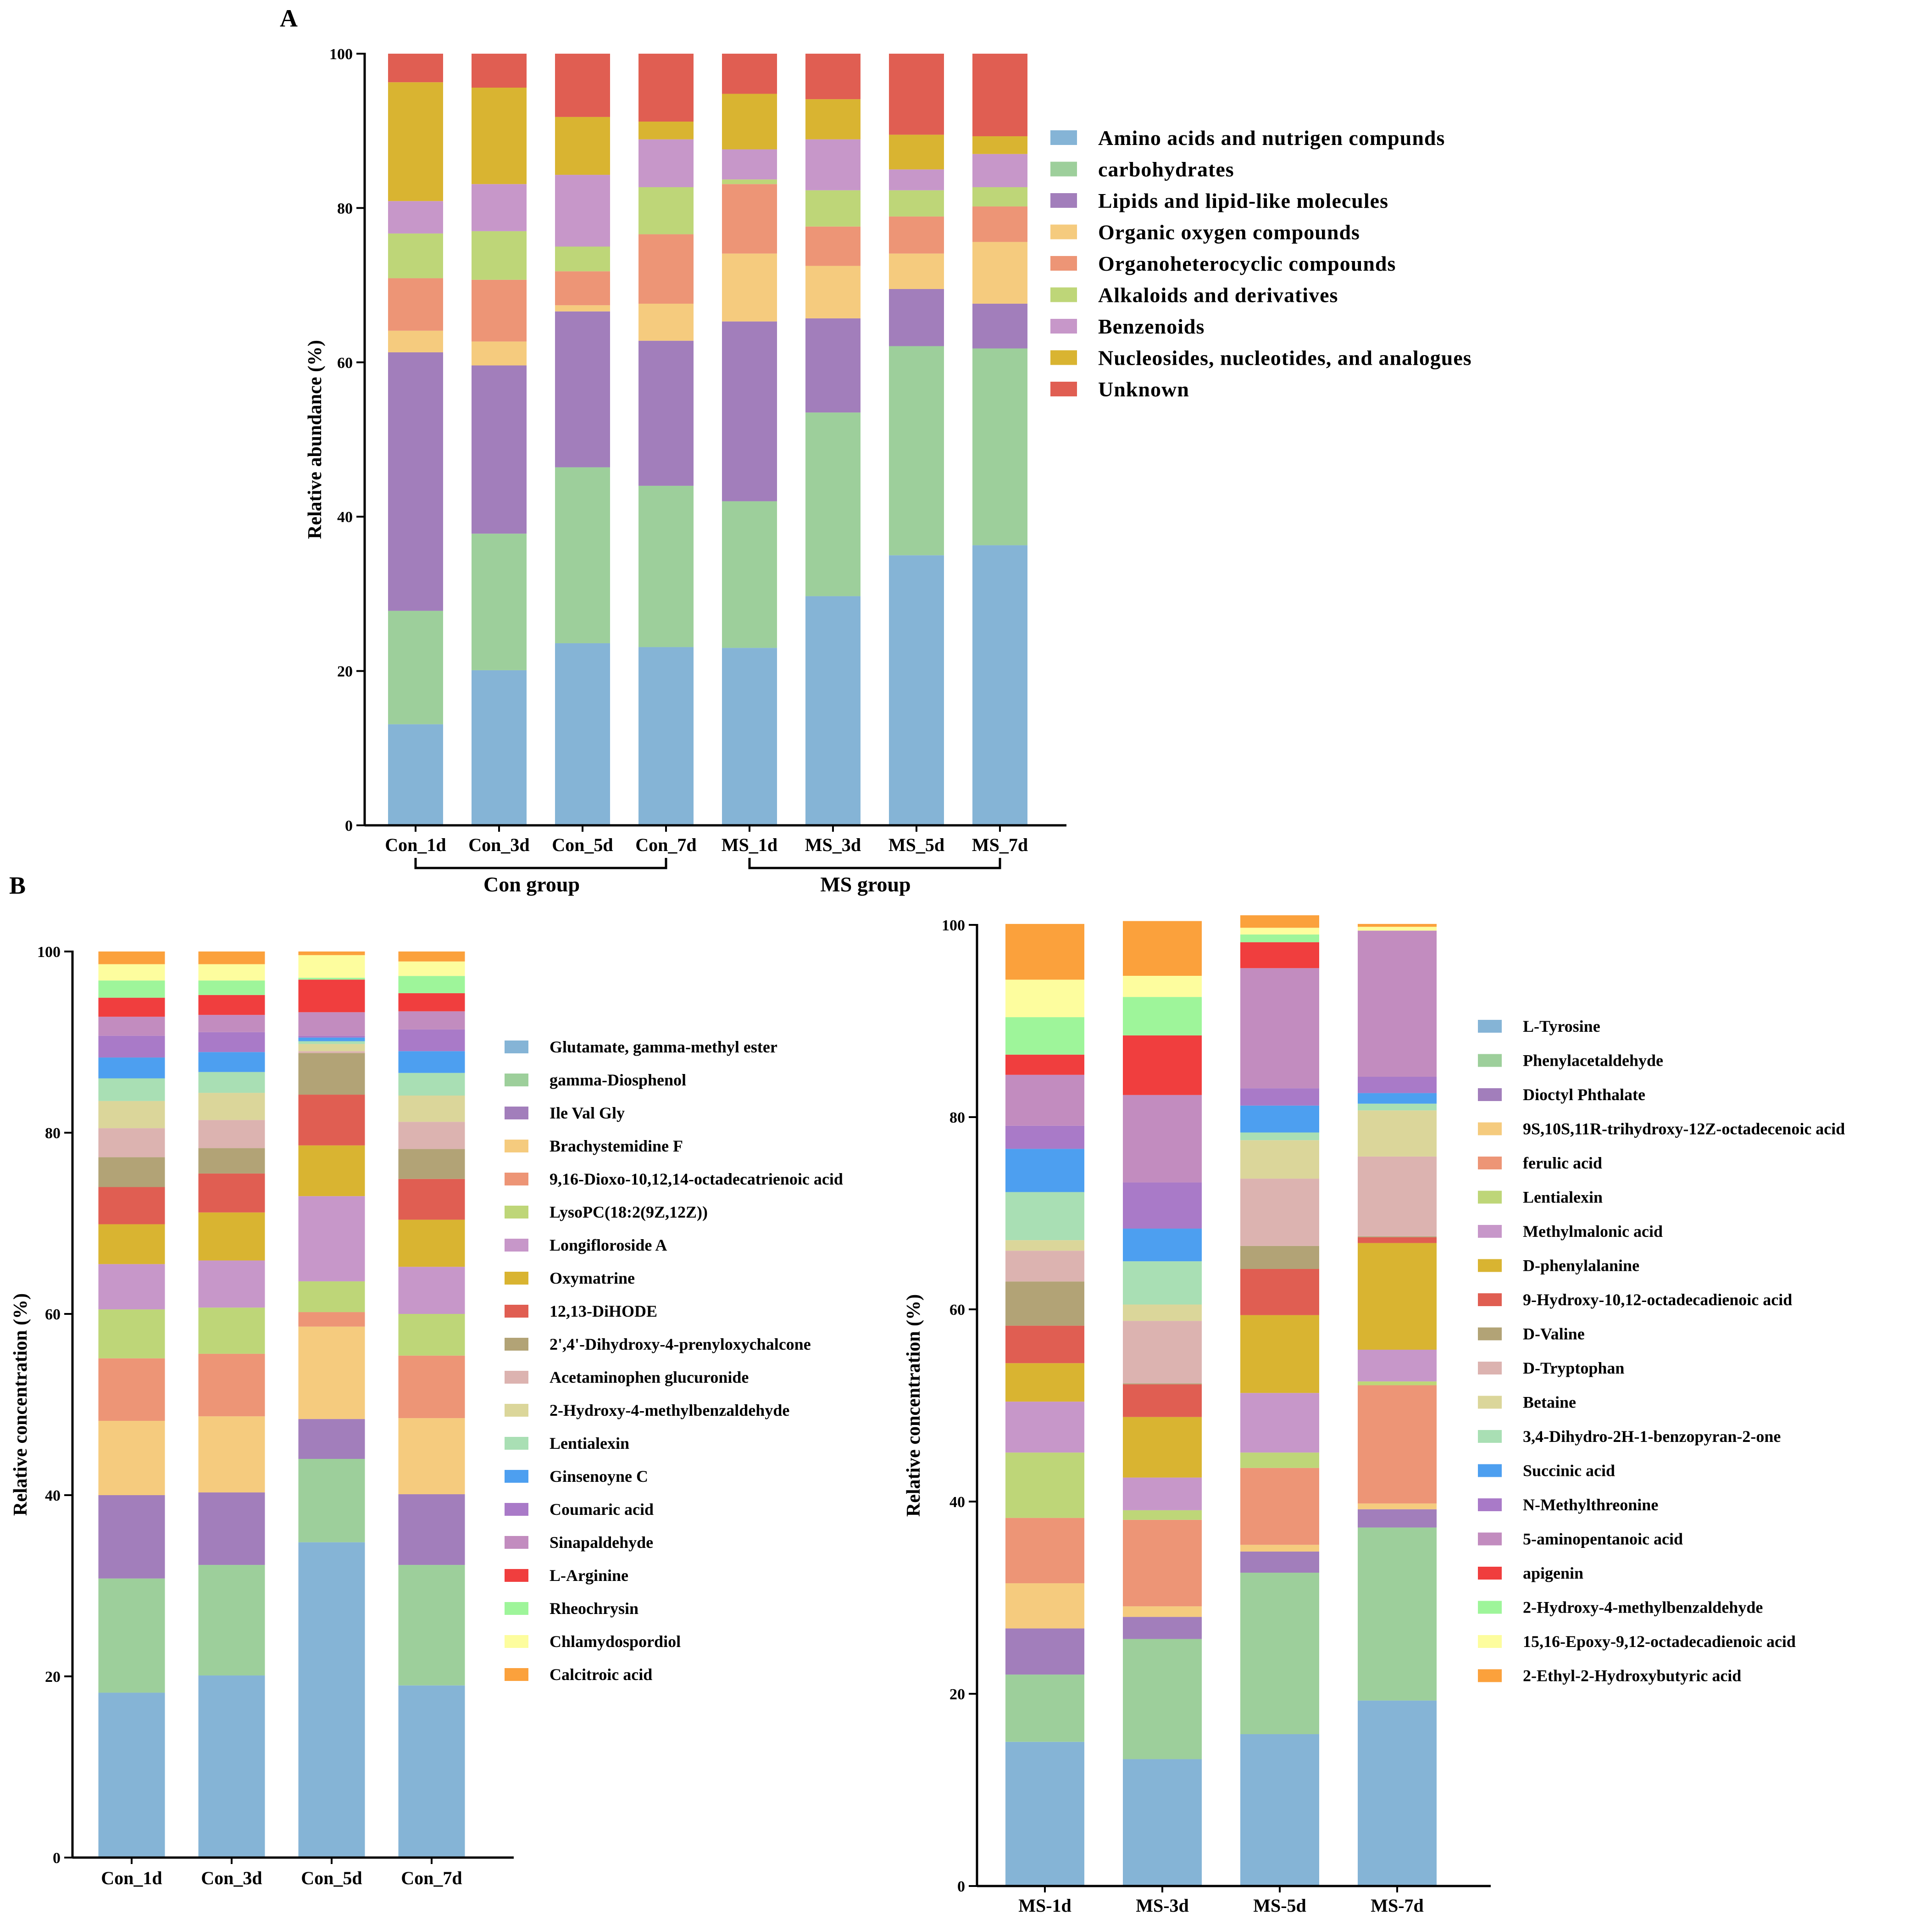  Describe the element at coordinates (1603, 1539) in the screenshot. I see `legend-label: 5-aminopentanoic acid` at that location.